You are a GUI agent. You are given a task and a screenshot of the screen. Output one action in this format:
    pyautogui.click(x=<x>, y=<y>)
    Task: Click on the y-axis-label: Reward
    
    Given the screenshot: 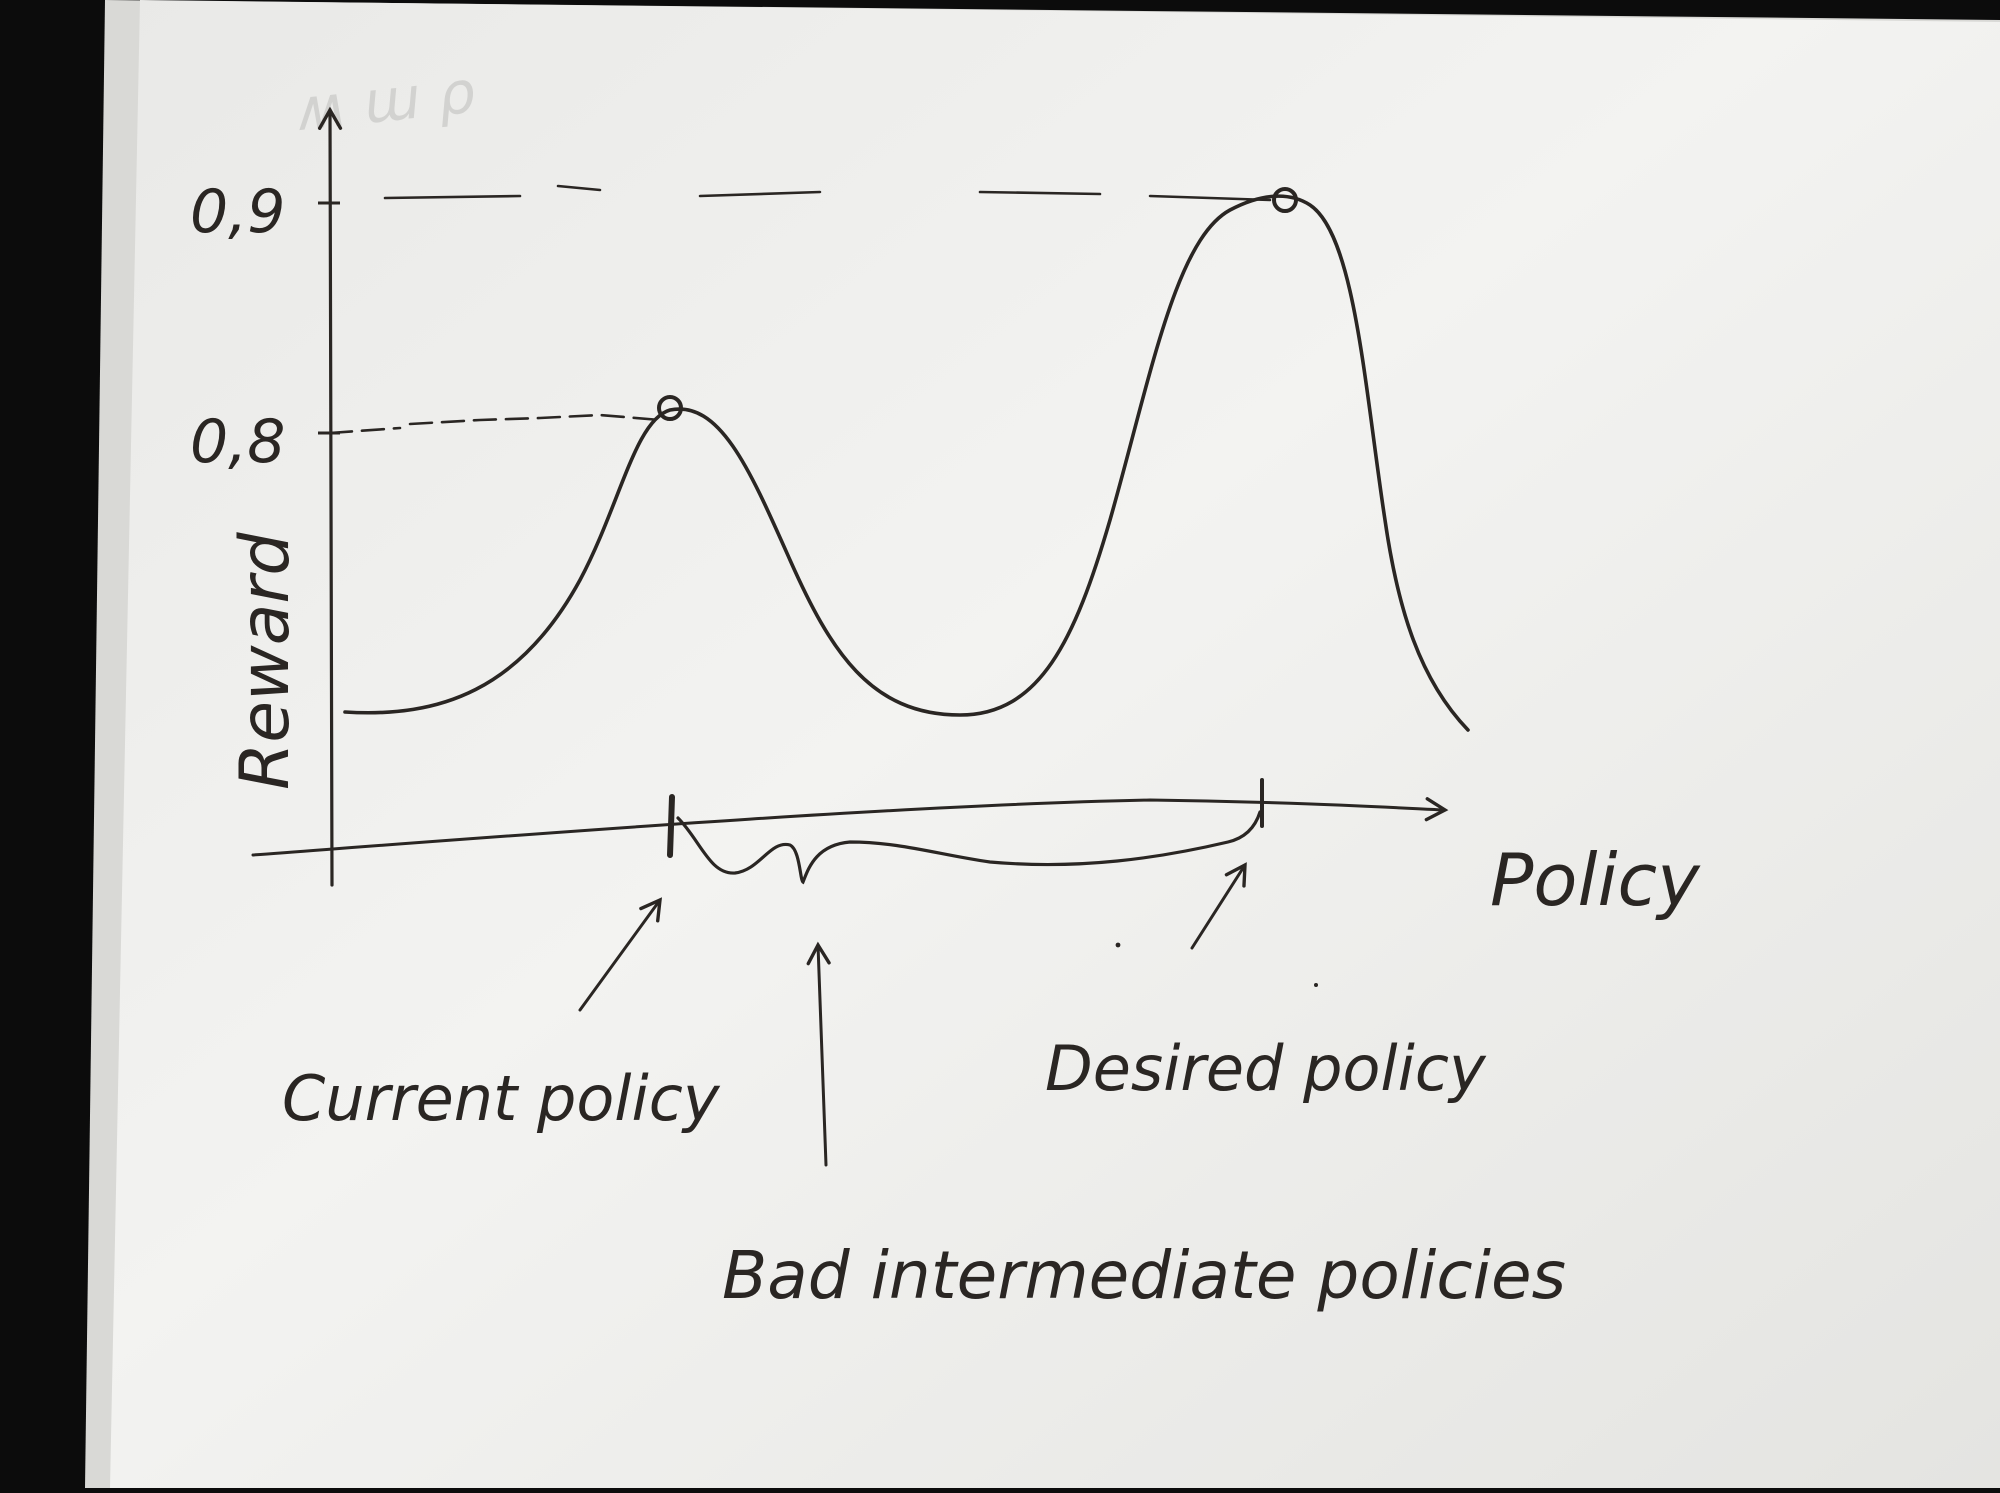 What is the action you would take?
    pyautogui.click(x=265, y=661)
    